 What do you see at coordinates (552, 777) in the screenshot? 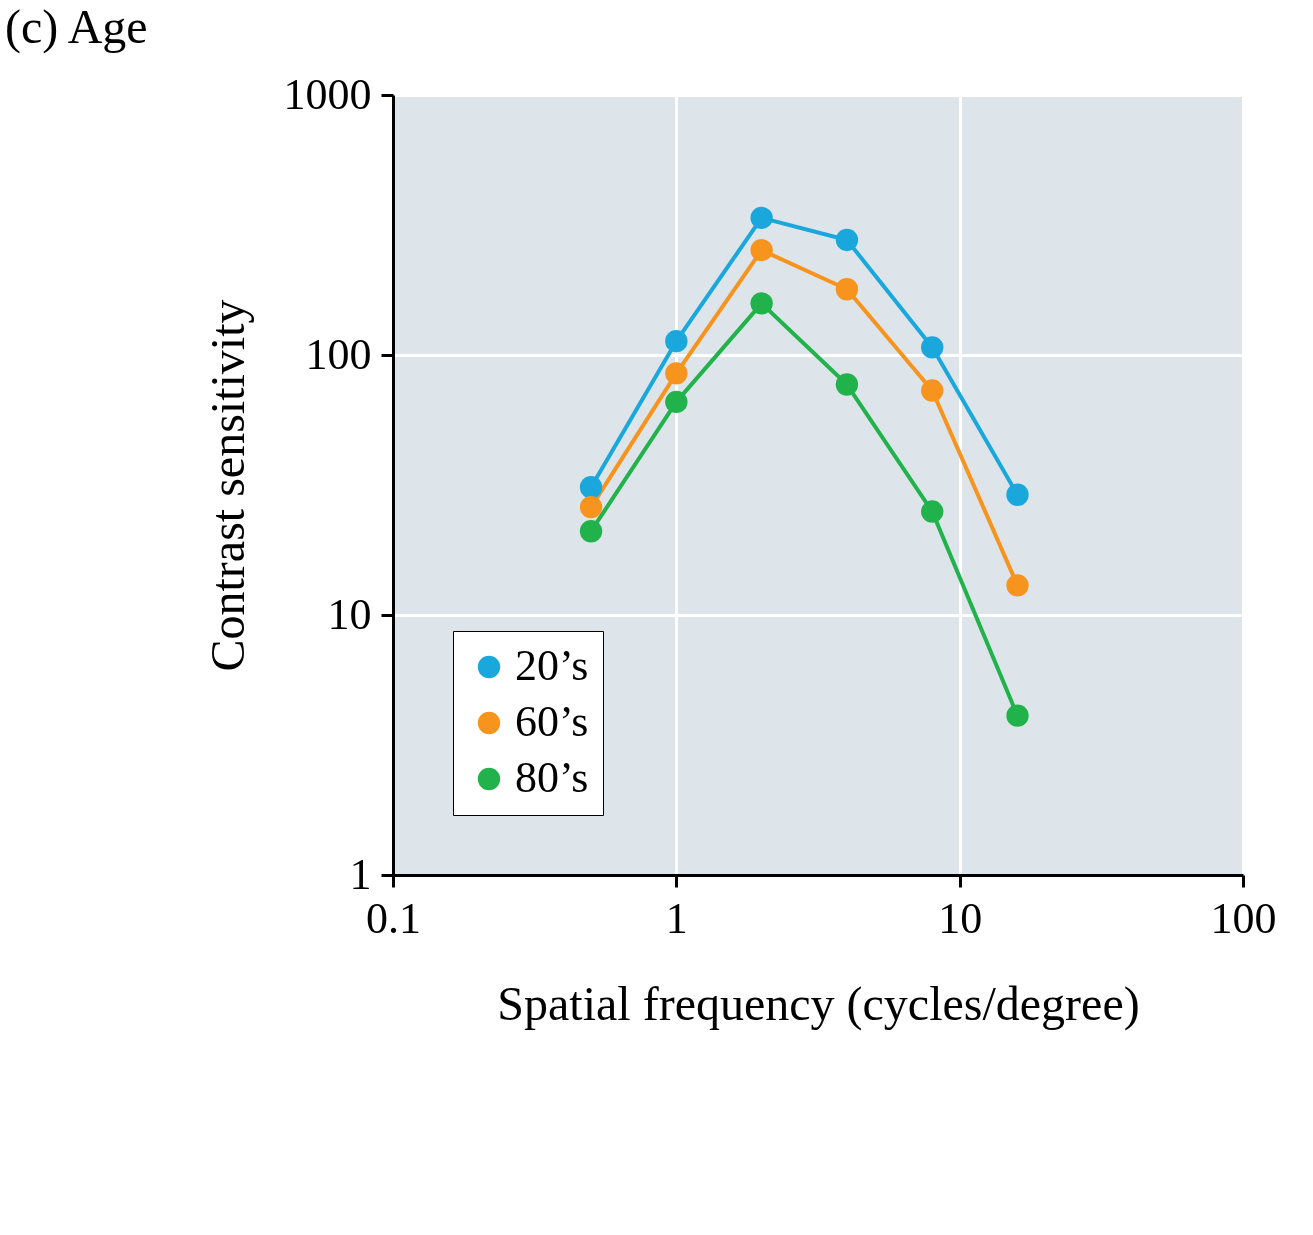
I see `legend-label: 80’s` at bounding box center [552, 777].